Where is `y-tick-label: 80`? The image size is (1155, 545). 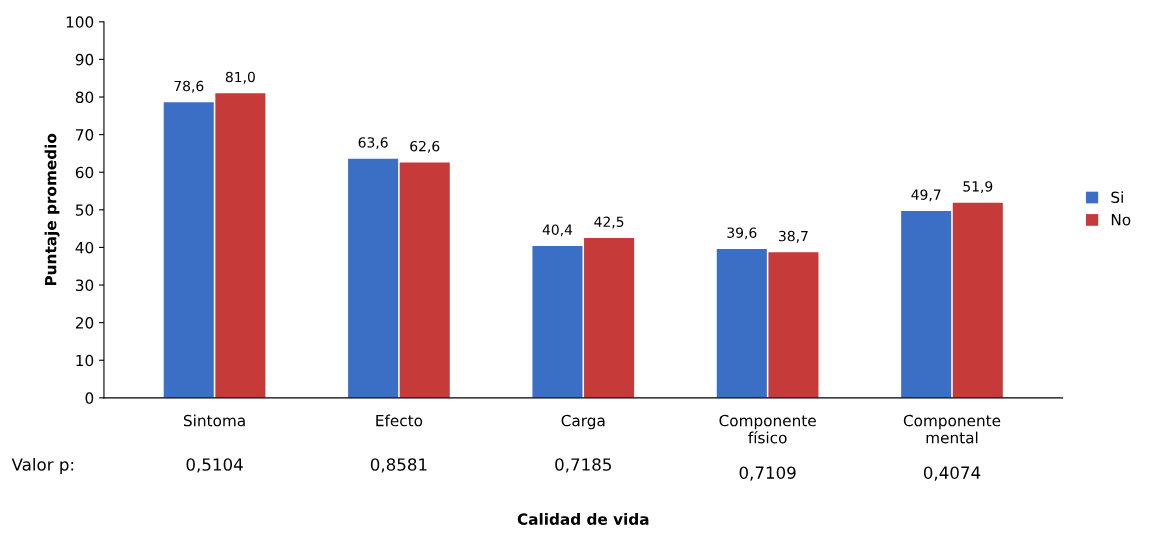
y-tick-label: 80 is located at coordinates (84, 97).